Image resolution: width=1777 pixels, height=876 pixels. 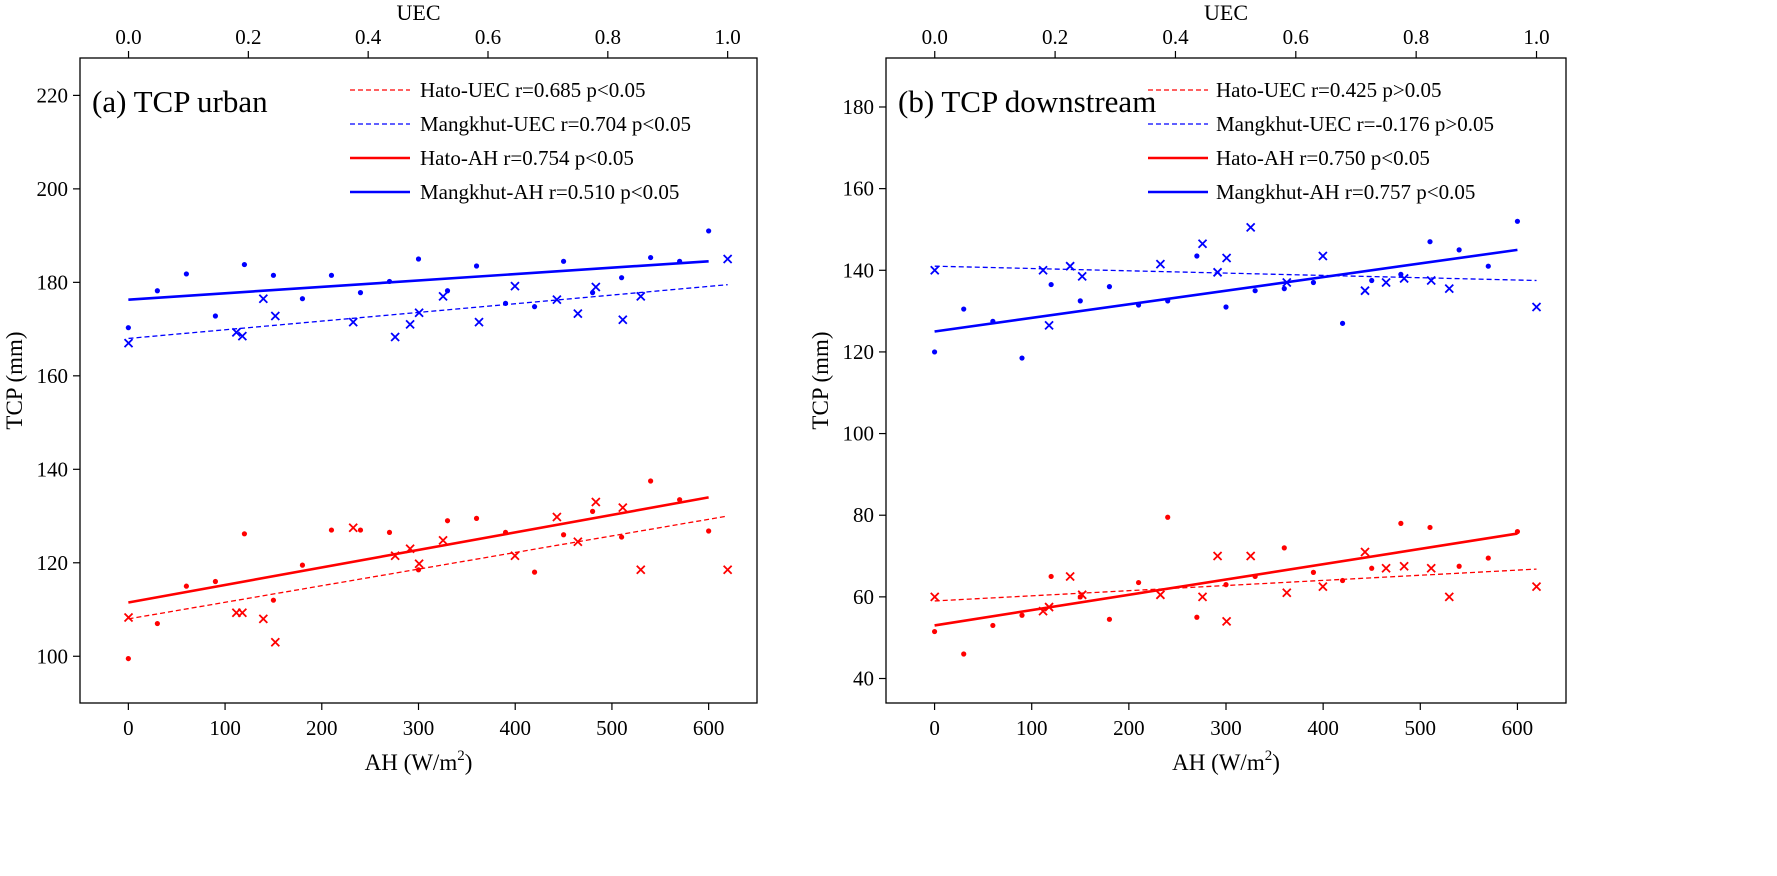 I want to click on y-tick-label: 180, so click(x=859, y=107).